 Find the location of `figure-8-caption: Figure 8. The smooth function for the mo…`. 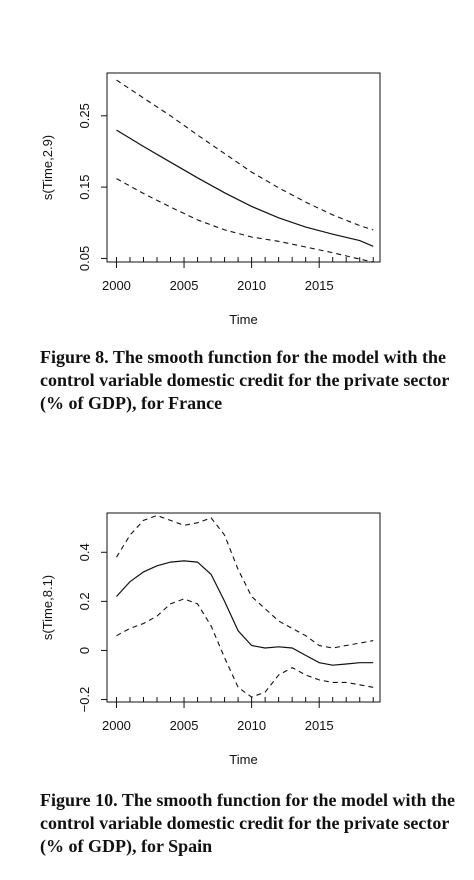

figure-8-caption: Figure 8. The smooth function for the mo… is located at coordinates (245, 380).